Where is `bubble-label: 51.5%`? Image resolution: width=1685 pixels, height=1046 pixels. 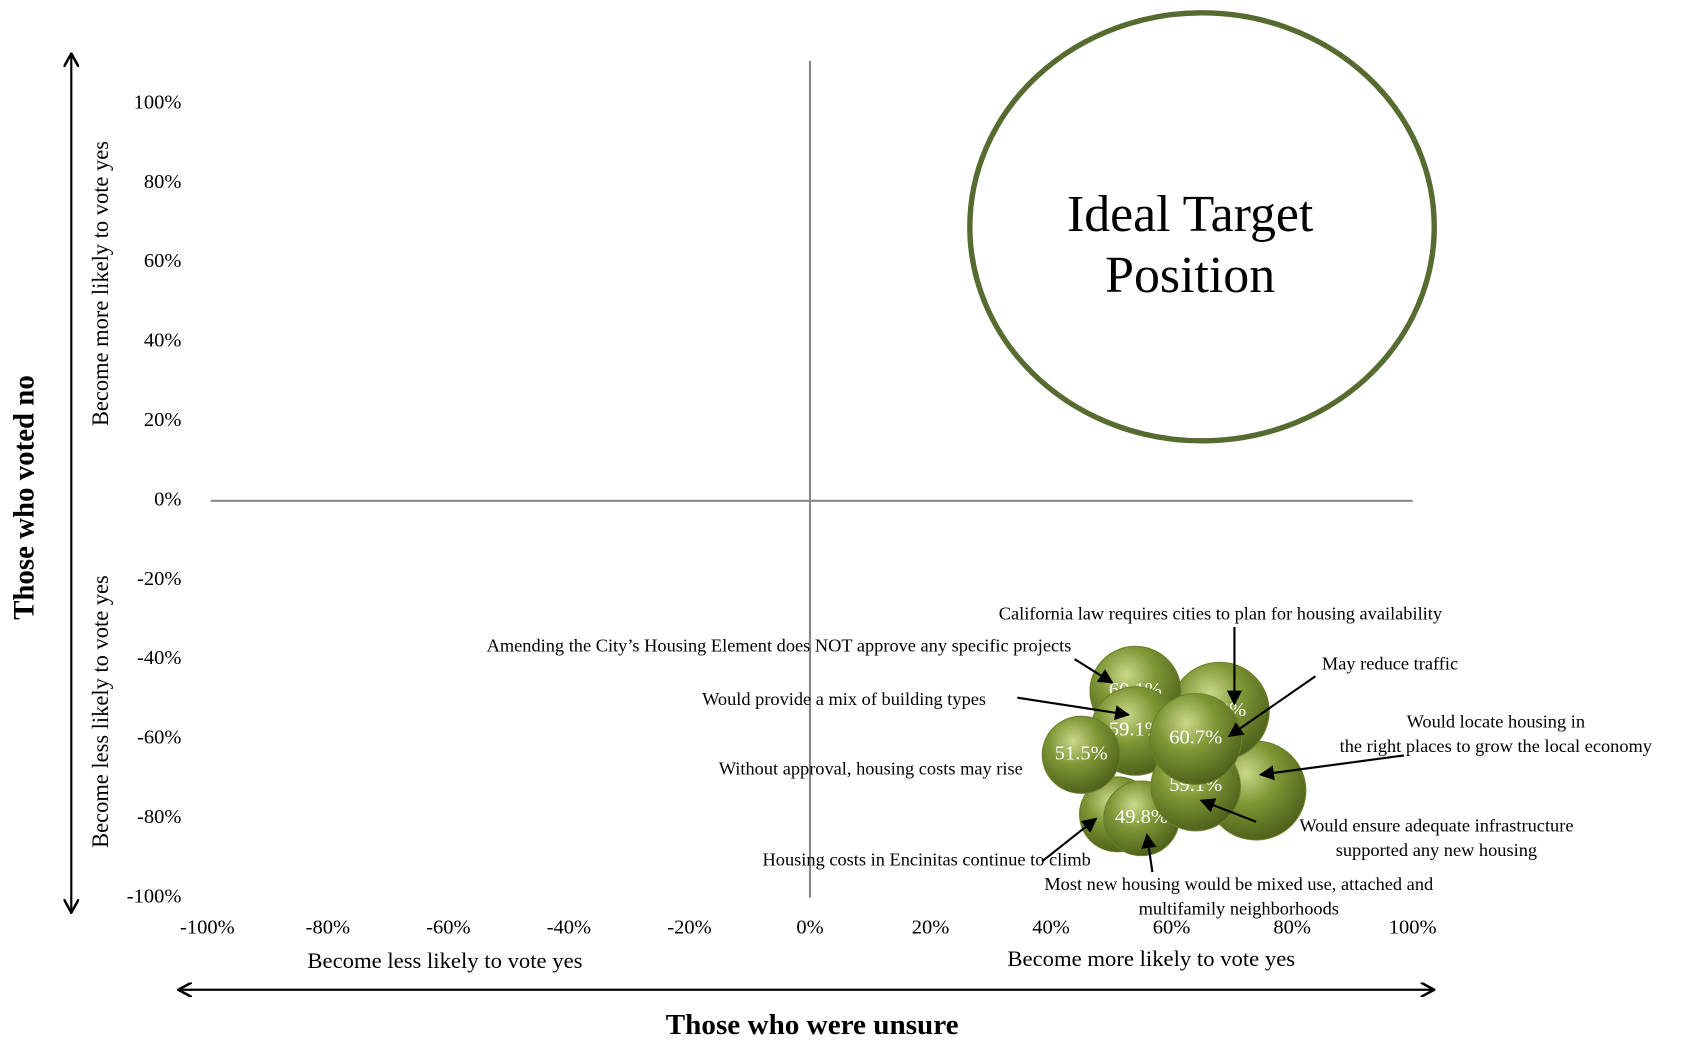 bubble-label: 51.5% is located at coordinates (1081, 754).